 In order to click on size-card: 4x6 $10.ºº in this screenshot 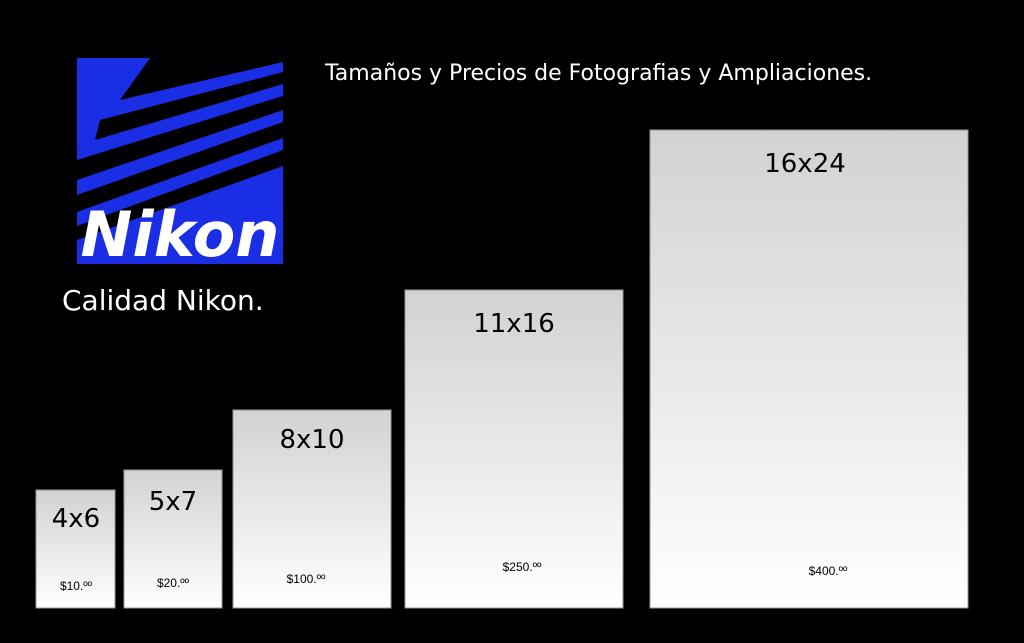, I will do `click(75, 549)`.